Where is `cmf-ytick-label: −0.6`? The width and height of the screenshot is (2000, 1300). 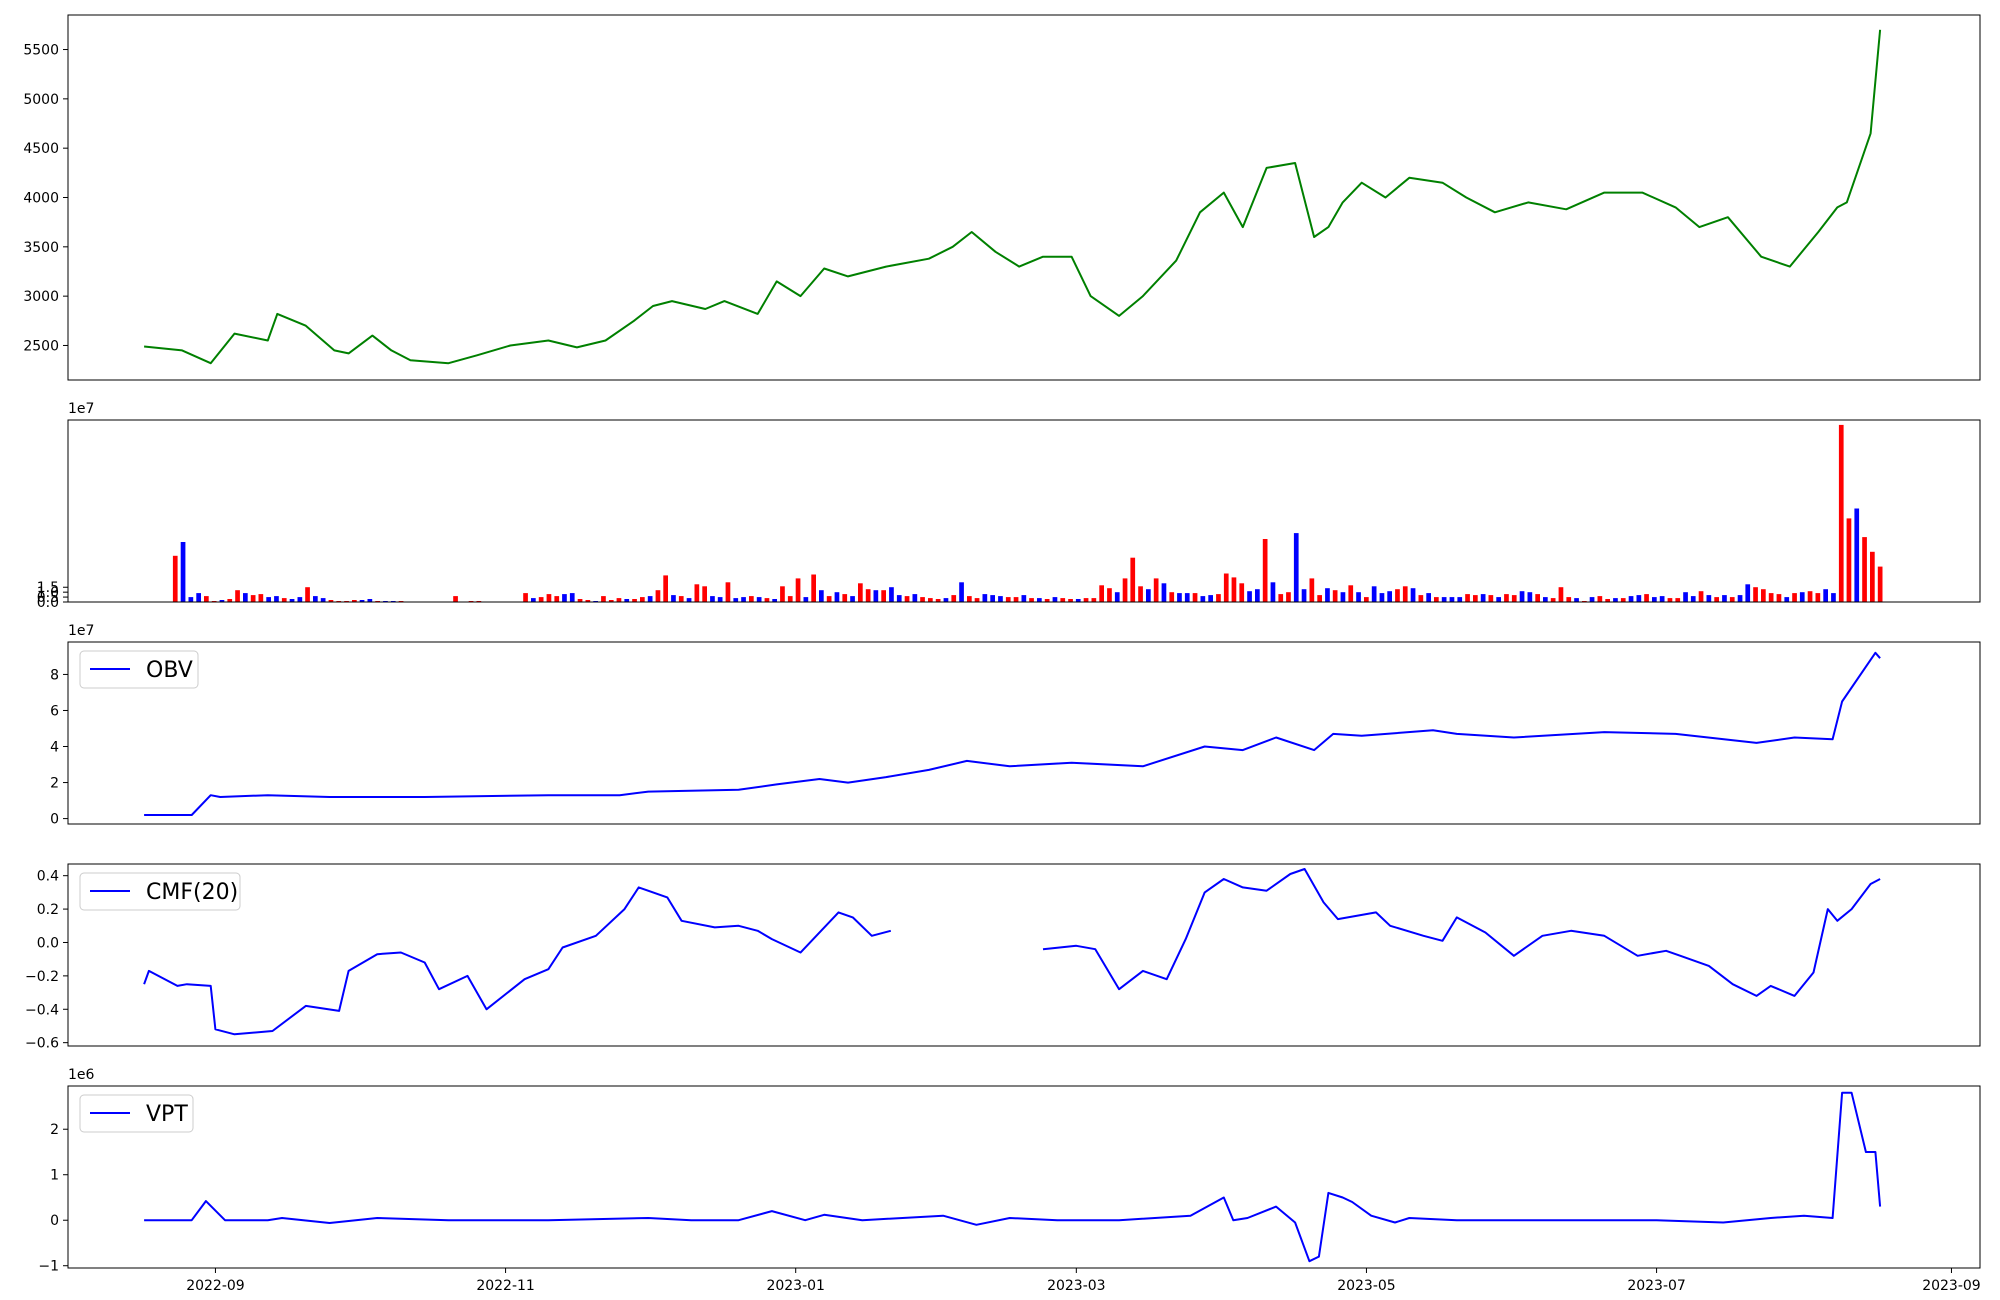 cmf-ytick-label: −0.6 is located at coordinates (42, 1044).